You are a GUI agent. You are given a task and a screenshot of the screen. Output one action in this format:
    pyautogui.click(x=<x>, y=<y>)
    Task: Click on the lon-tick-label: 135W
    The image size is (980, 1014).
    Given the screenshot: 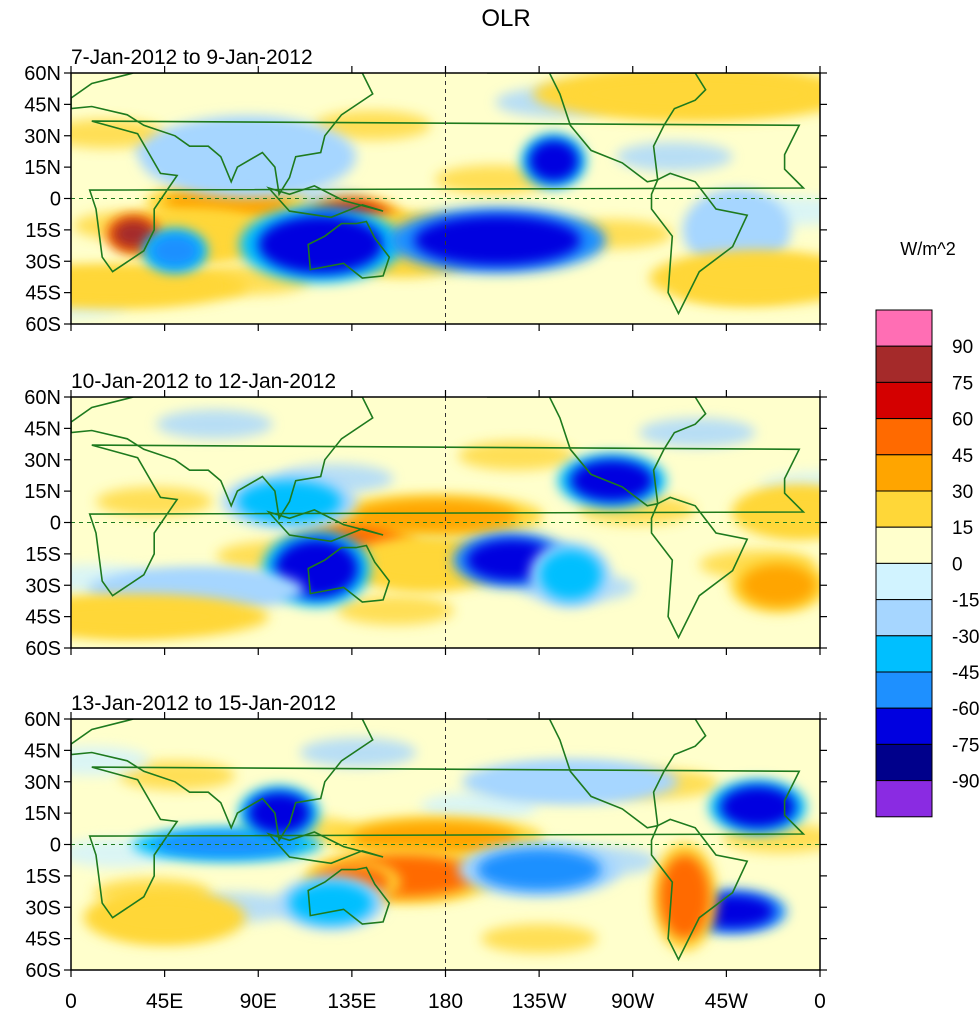 What is the action you would take?
    pyautogui.click(x=539, y=1001)
    